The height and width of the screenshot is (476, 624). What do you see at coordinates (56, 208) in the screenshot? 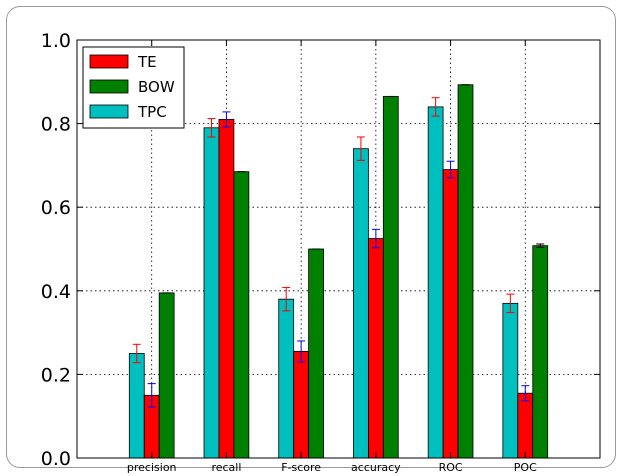
I see `y-tick-label: 0.6` at bounding box center [56, 208].